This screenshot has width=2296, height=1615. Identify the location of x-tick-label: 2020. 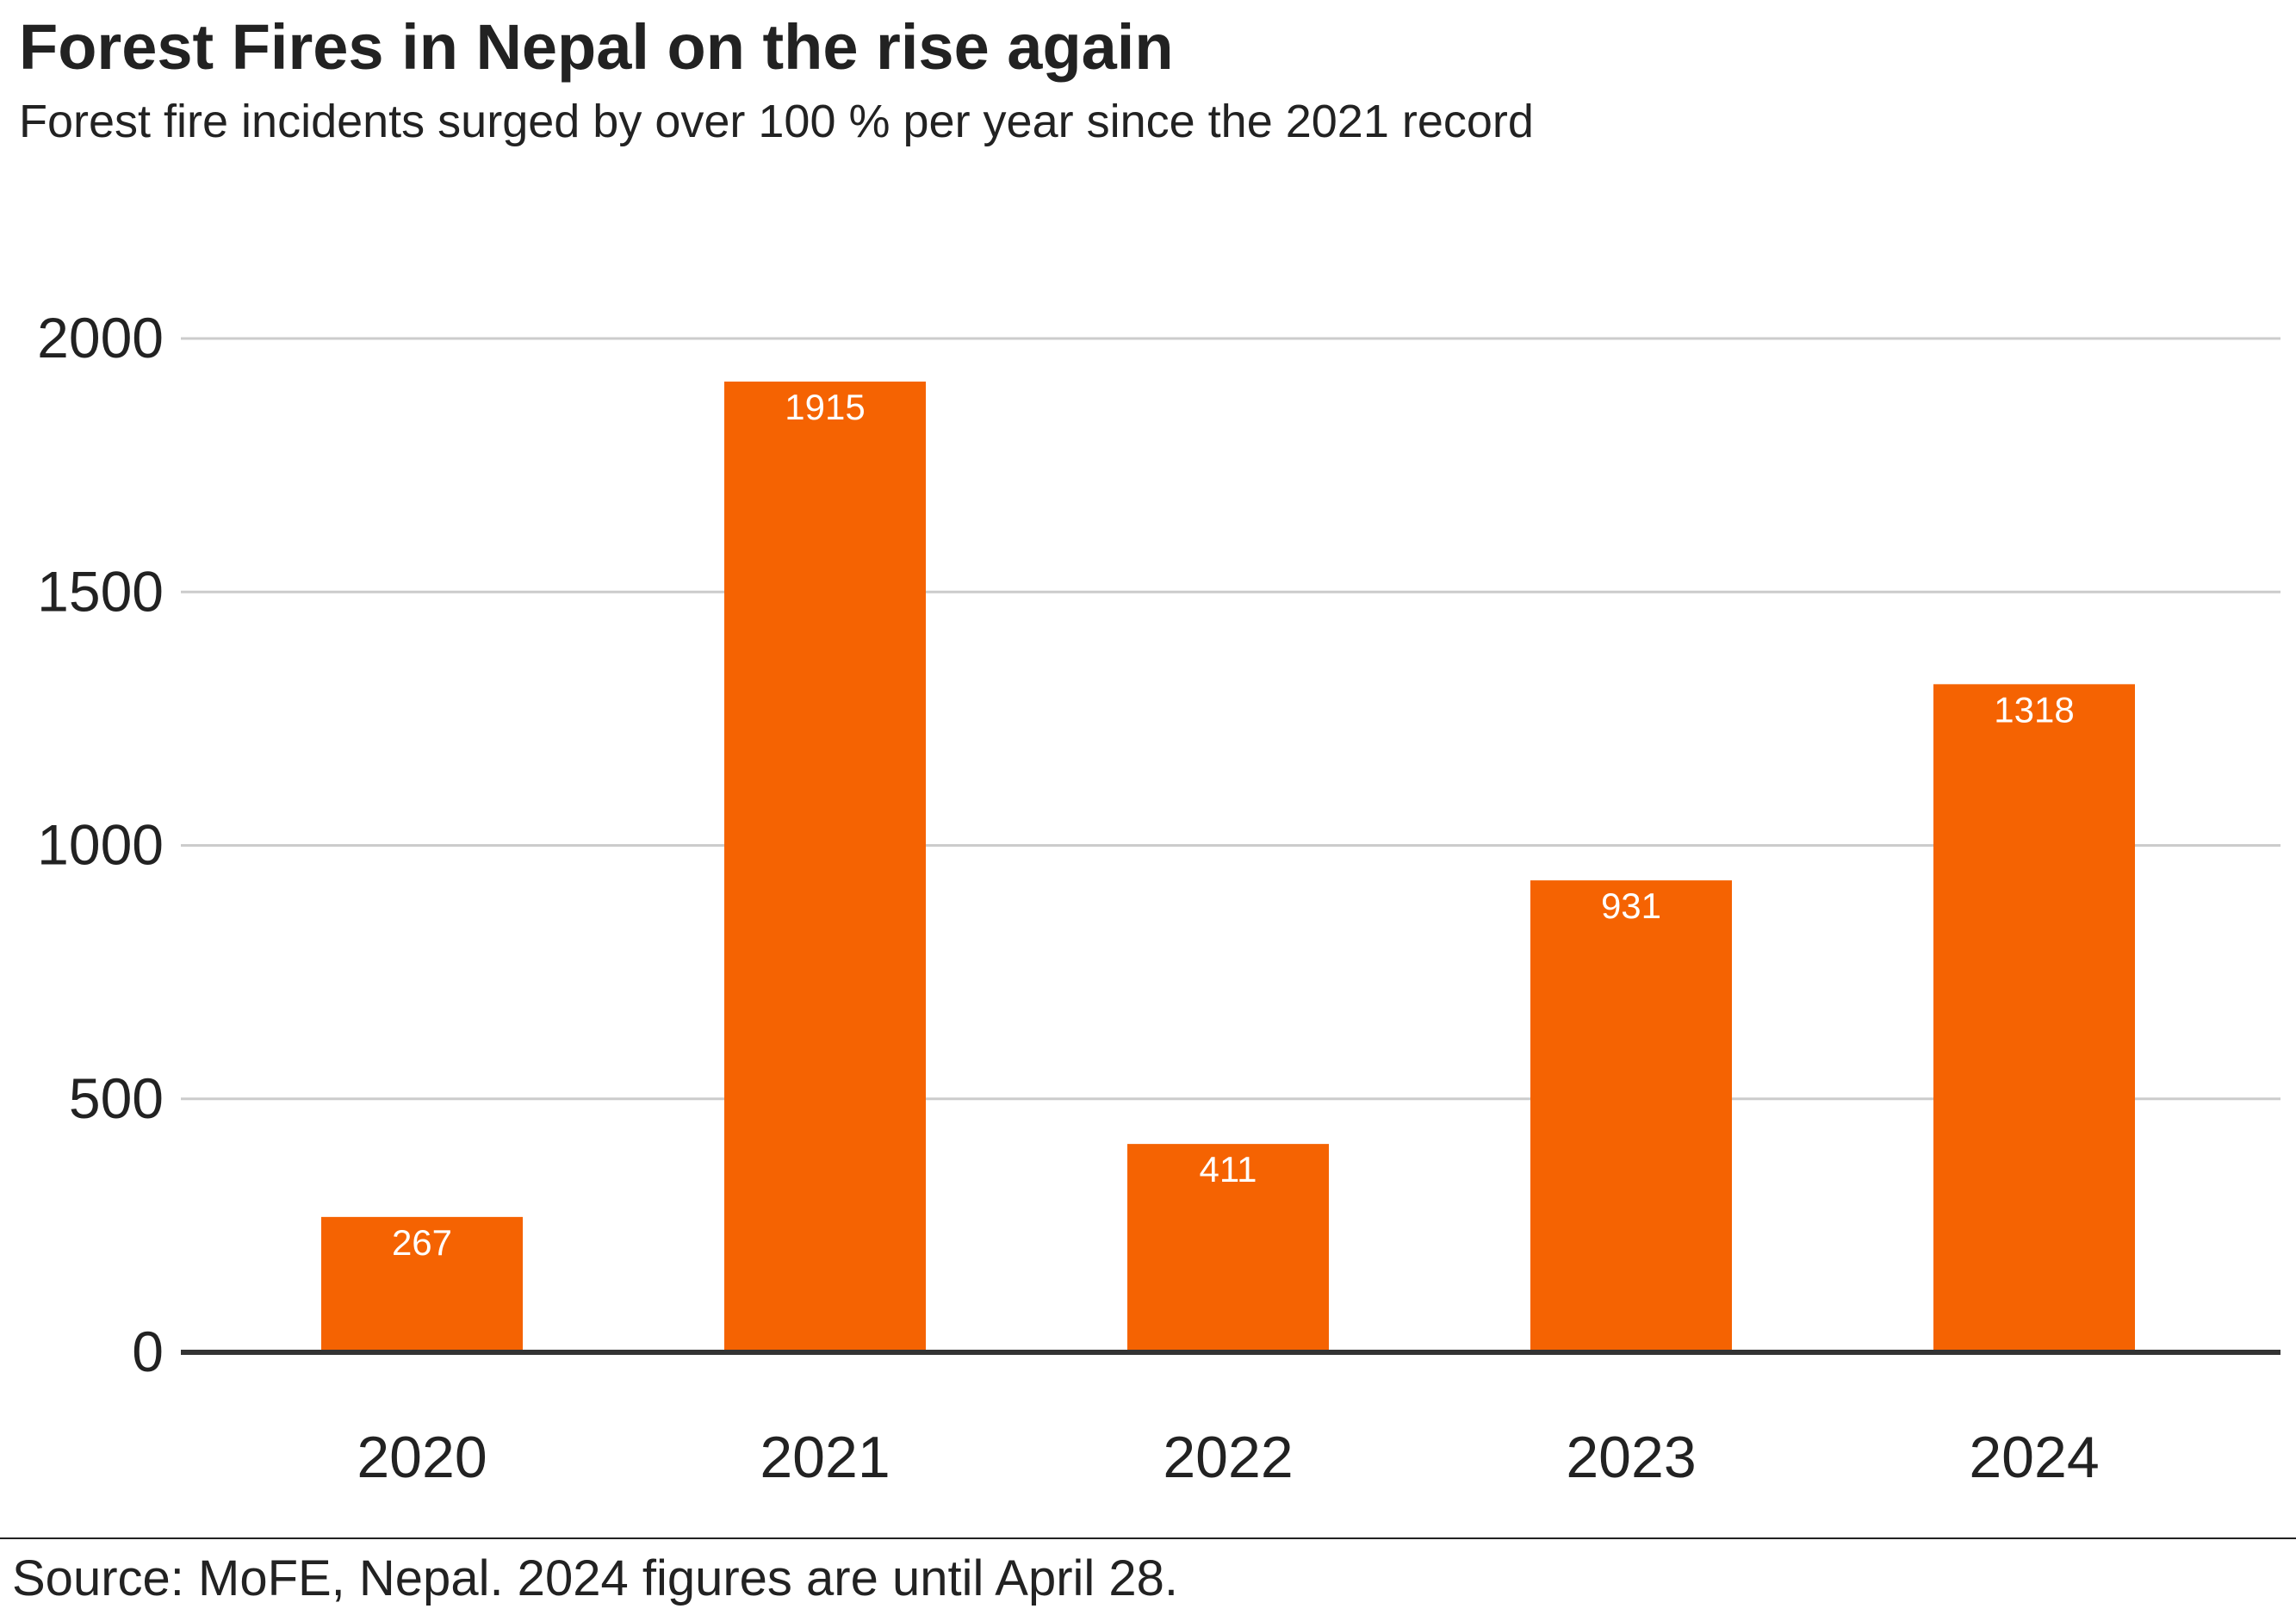
(422, 1457).